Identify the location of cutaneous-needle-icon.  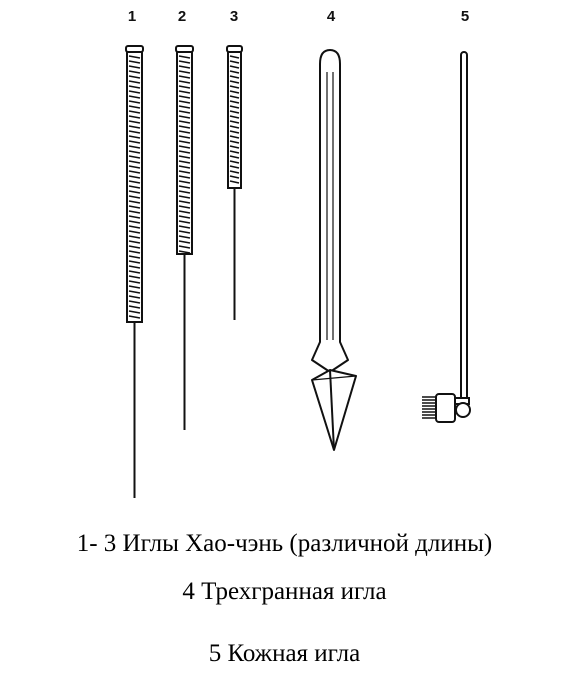
(446, 237).